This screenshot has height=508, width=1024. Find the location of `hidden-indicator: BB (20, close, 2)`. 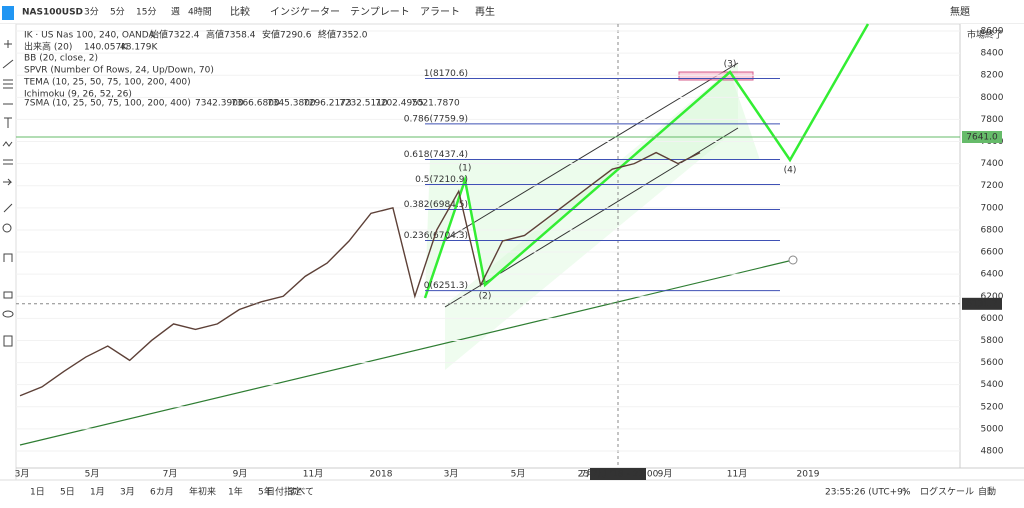

hidden-indicator: BB (20, close, 2) is located at coordinates (61, 59).